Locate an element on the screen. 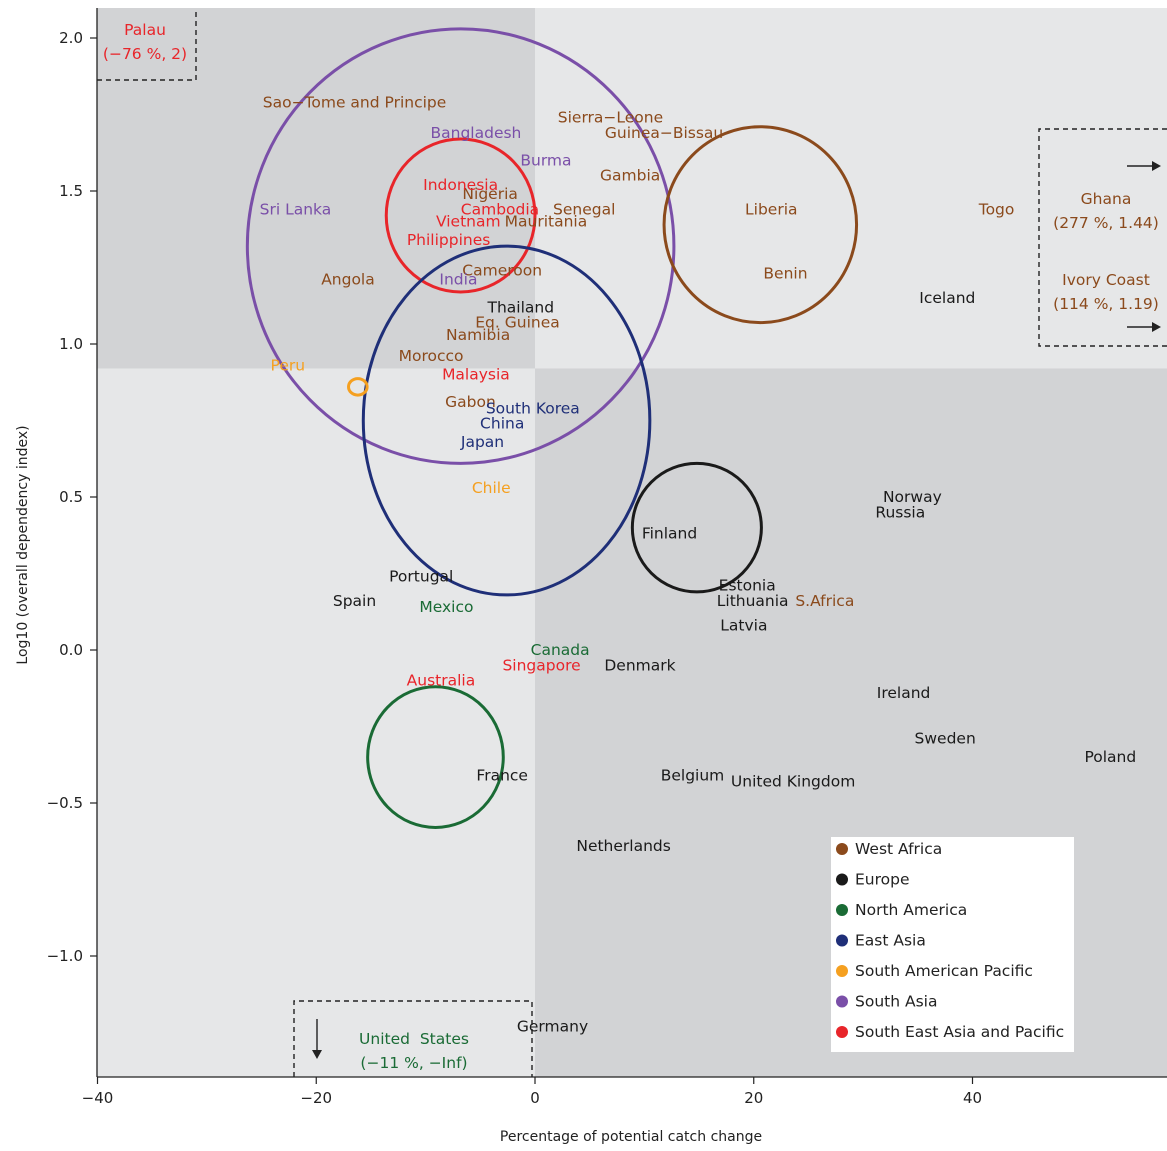  country-label-norway: Norway is located at coordinates (912, 497).